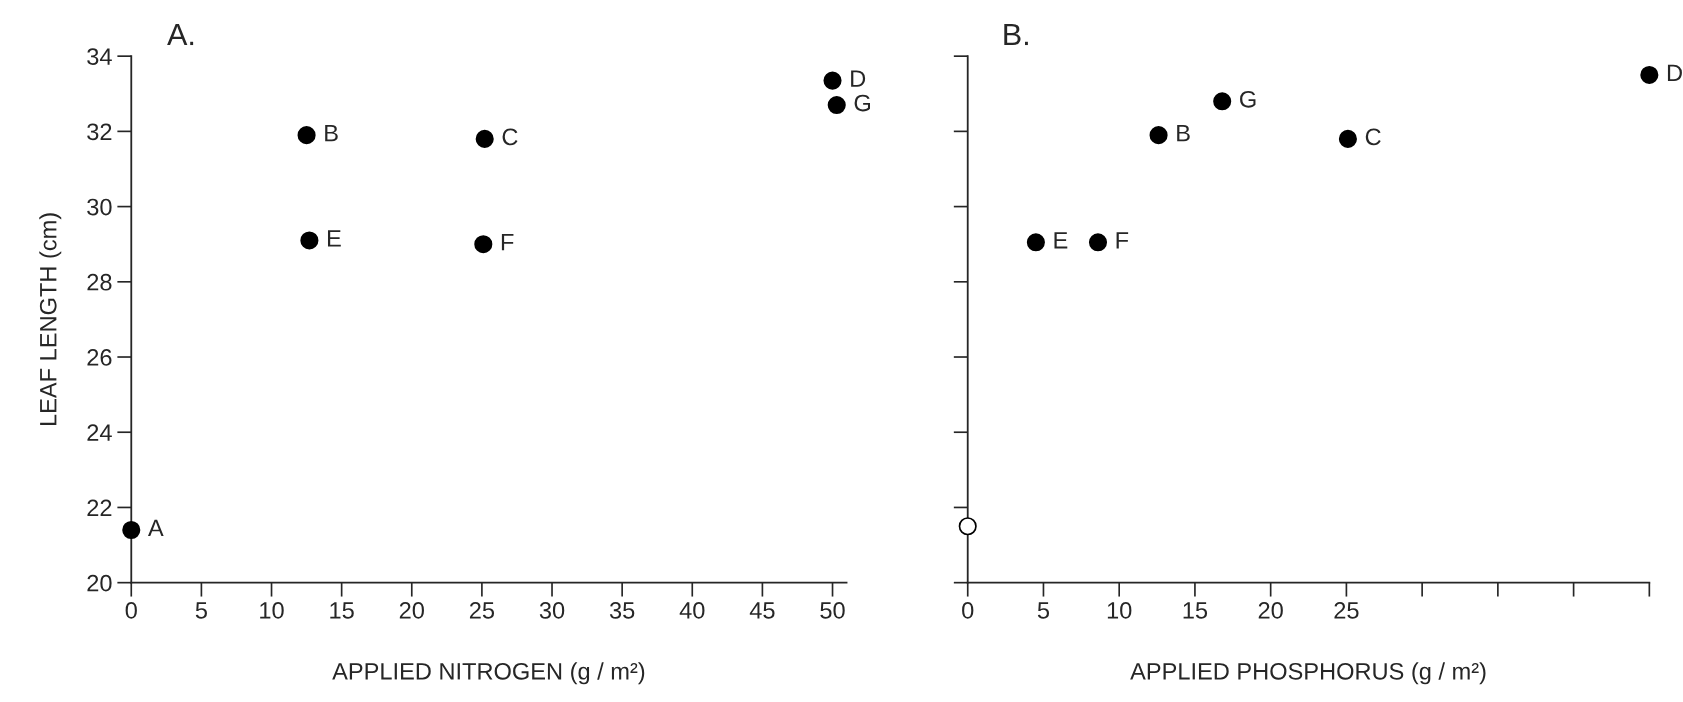  I want to click on y-tick-label: 32, so click(99, 132).